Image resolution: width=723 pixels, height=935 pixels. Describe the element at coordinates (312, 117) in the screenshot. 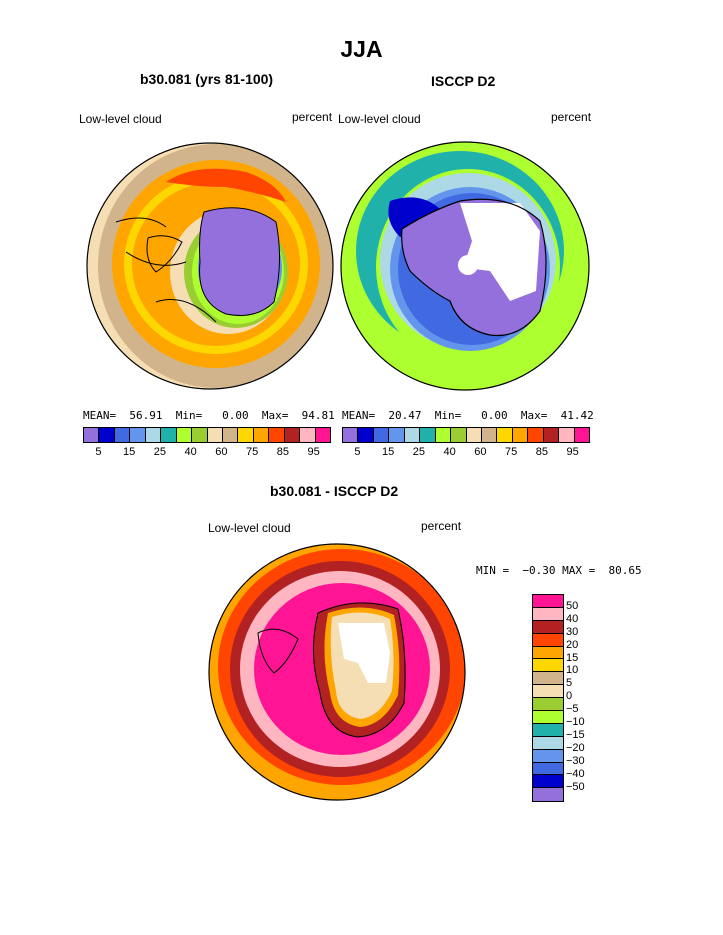

I see `left-units-label: percent` at that location.